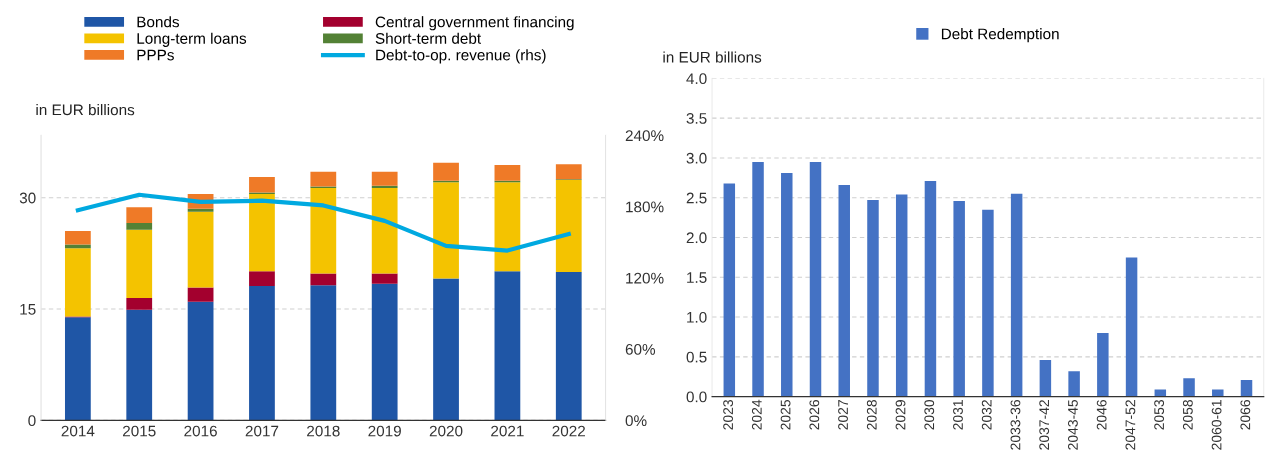 The image size is (1283, 475). I want to click on x-tick-label: 2018, so click(323, 431).